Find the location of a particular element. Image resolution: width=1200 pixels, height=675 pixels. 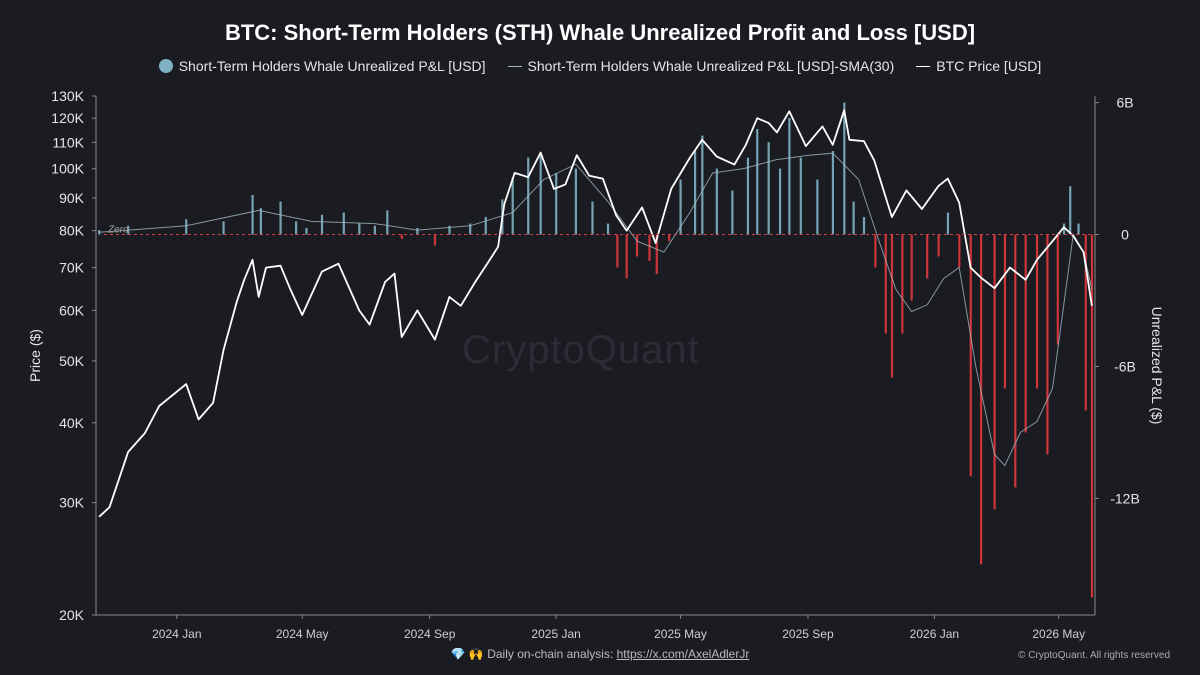

x-tick-label: 2025 Sep is located at coordinates (808, 634).